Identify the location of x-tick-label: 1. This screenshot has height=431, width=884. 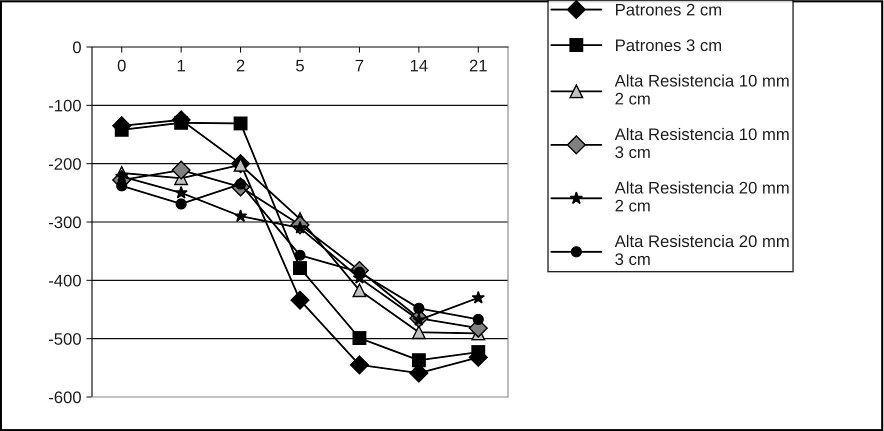
(181, 66).